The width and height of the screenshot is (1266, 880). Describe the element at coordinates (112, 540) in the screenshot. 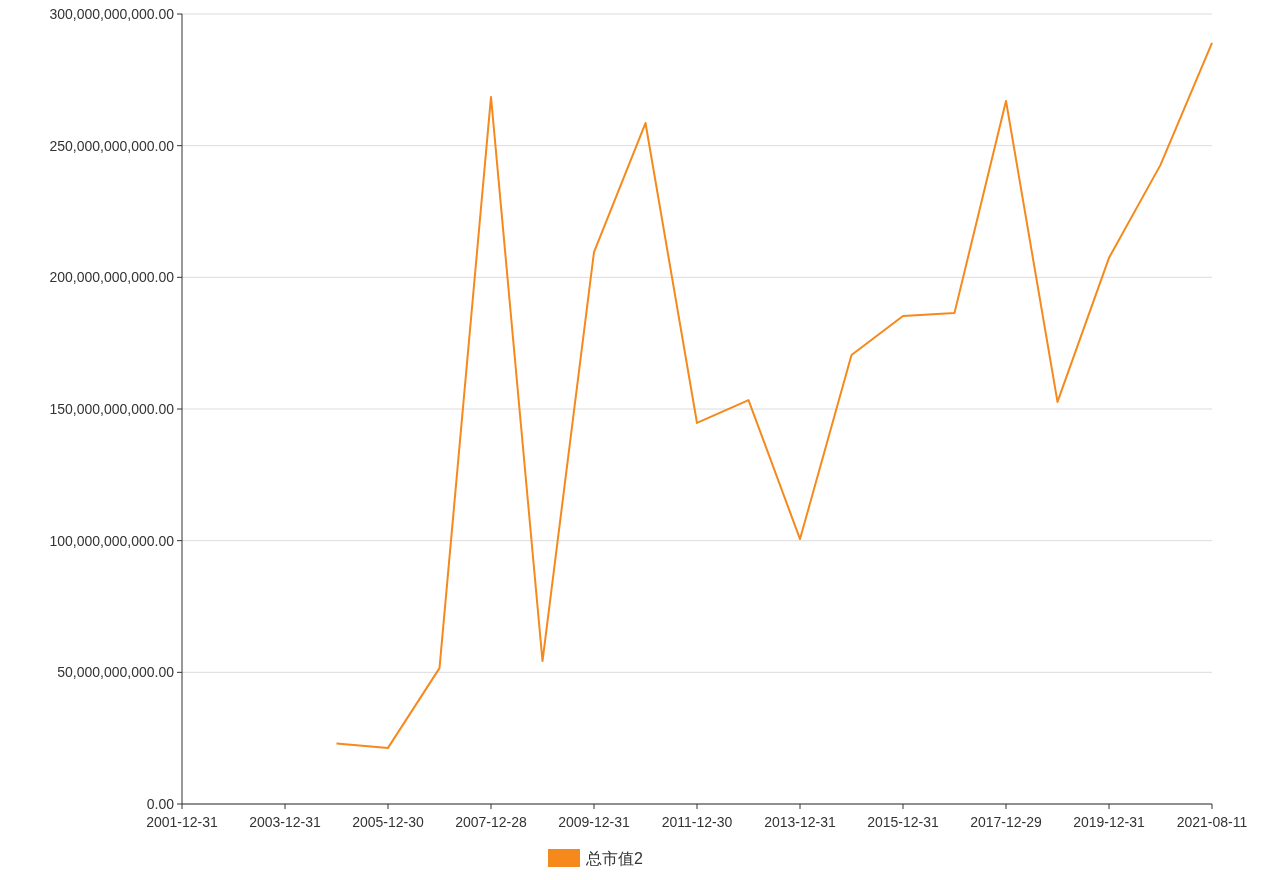

I see `y-tick-label: 100,000,000,000.00` at that location.